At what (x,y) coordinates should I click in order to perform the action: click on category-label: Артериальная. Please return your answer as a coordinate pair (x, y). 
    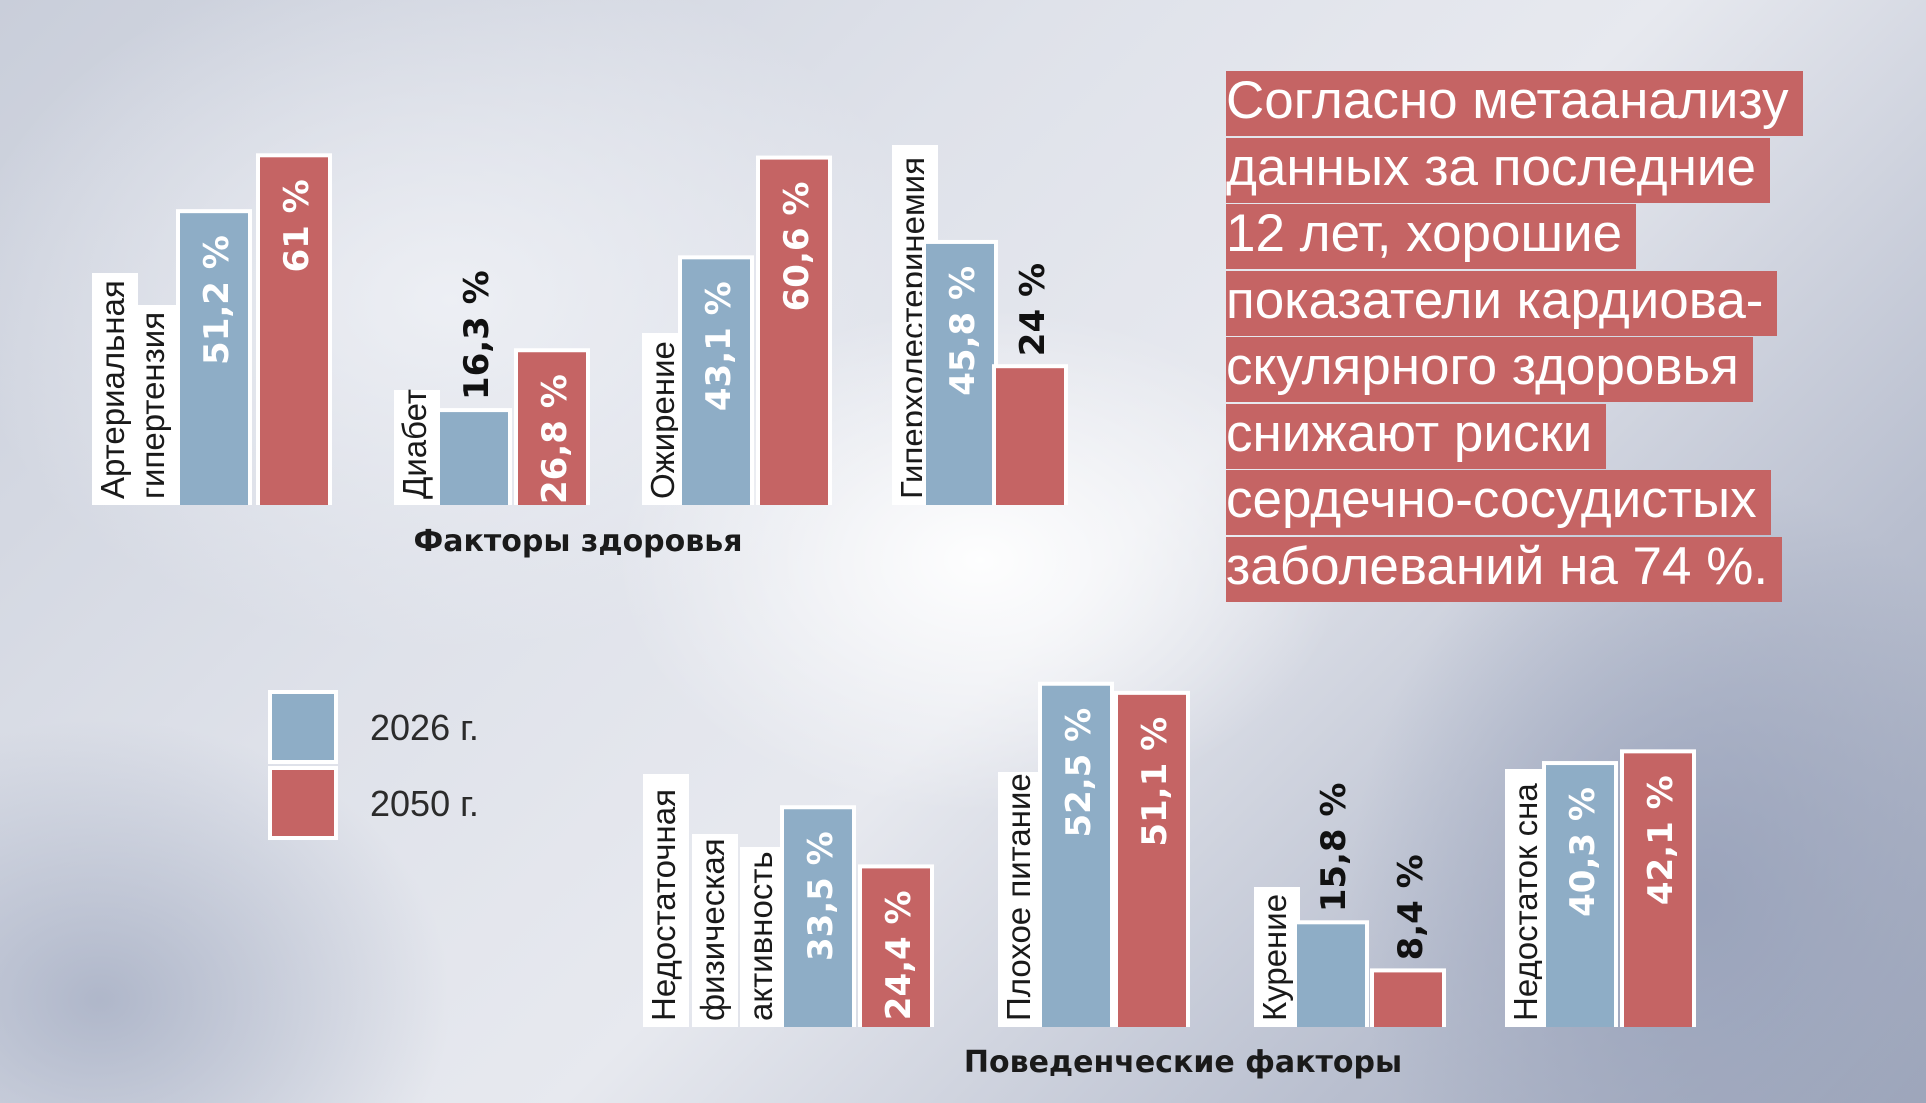
    Looking at the image, I should click on (112, 389).